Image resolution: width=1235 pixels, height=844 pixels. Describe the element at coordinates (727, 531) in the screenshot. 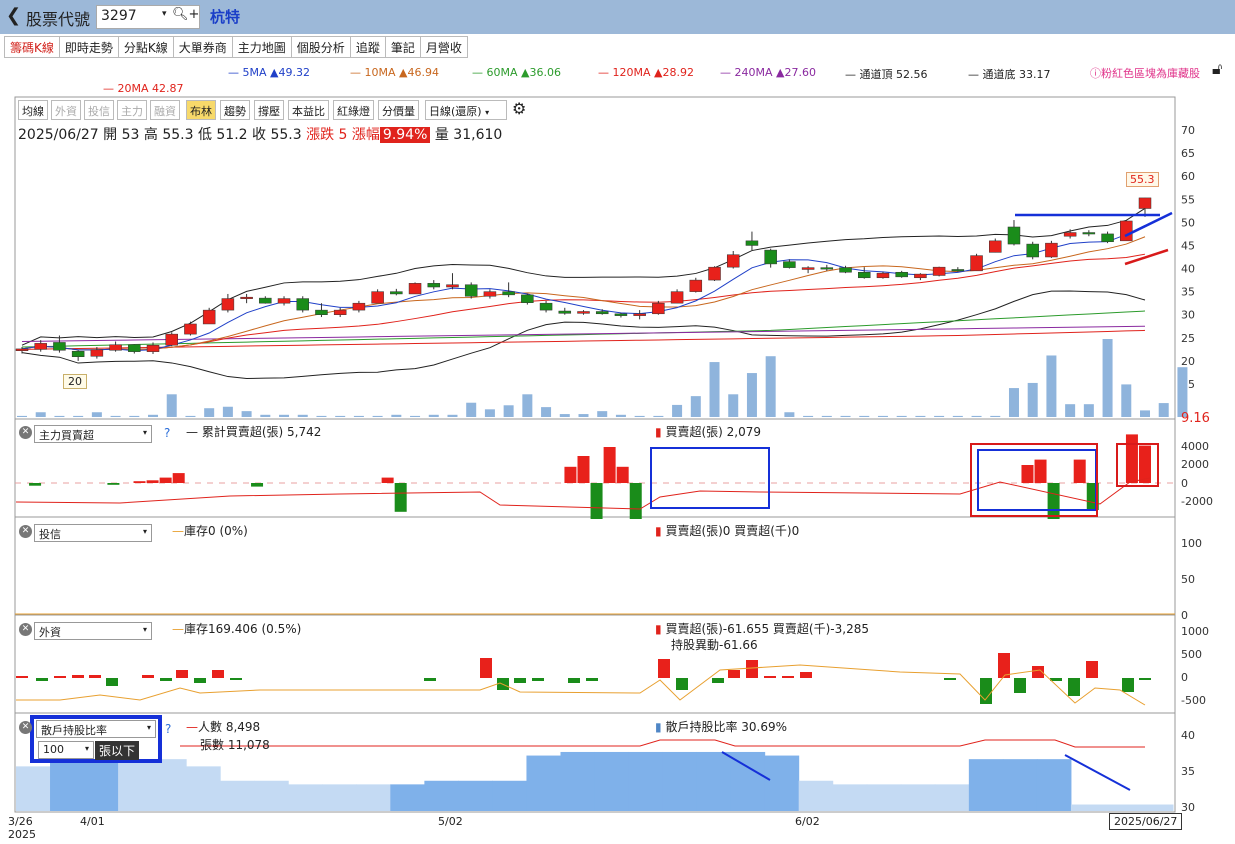

I see `trust-bar-label: ▮ 買賣超(張)0 買賣超(千)0` at that location.